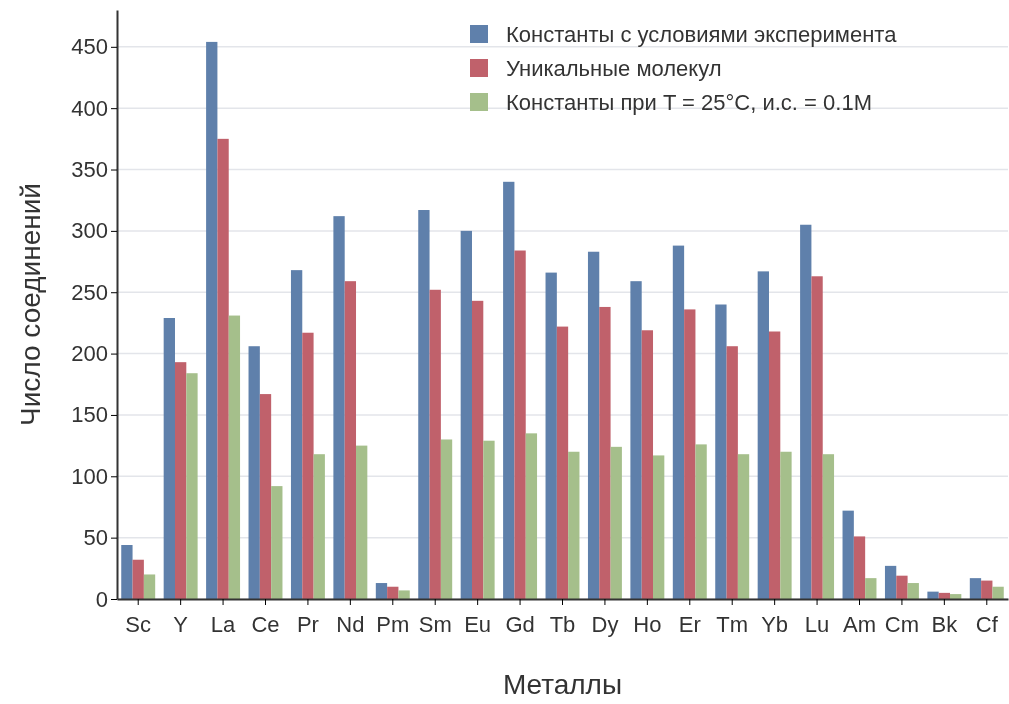 The image size is (1009, 704). Describe the element at coordinates (89, 415) in the screenshot. I see `y-tick-label: 150` at that location.